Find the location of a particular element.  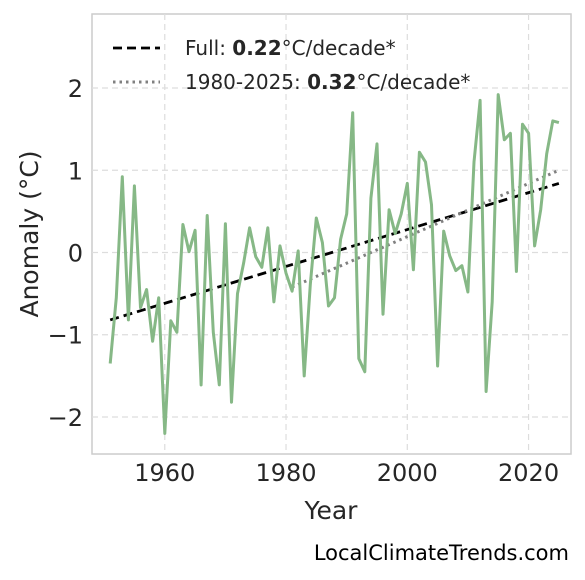

x-axis-label: Year is located at coordinates (331, 510).